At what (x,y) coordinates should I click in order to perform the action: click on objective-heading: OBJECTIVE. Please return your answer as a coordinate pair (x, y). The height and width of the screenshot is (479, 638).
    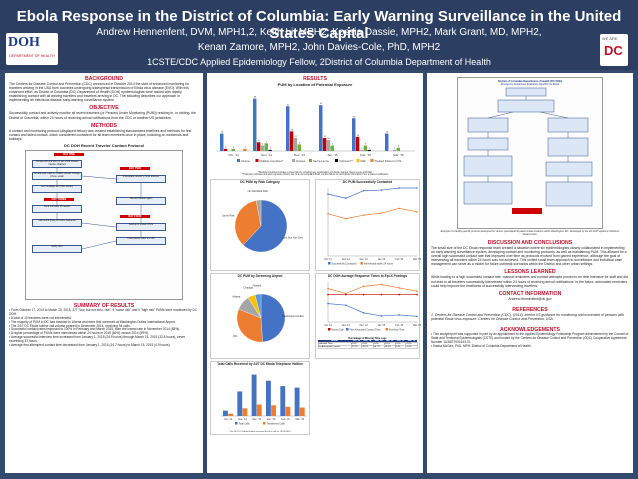
    Looking at the image, I should click on (104, 108).